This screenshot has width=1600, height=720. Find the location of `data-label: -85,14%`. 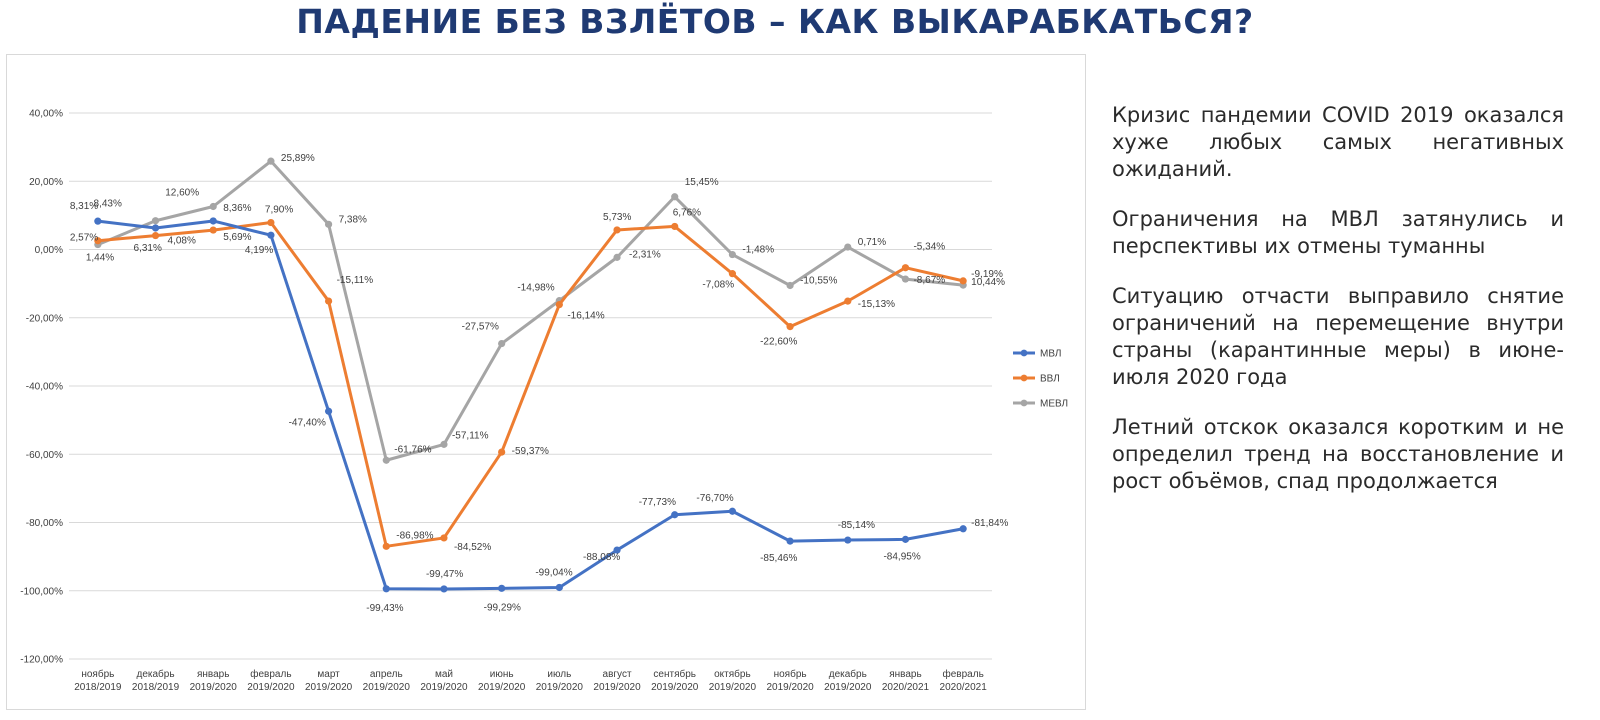

data-label: -85,14% is located at coordinates (856, 525).